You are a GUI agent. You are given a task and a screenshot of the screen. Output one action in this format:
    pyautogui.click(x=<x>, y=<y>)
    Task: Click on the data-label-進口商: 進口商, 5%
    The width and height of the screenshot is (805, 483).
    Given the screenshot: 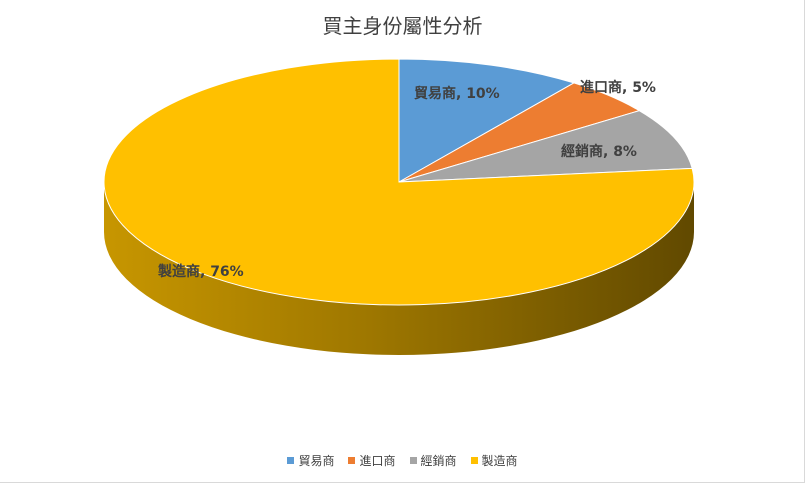 What is the action you would take?
    pyautogui.click(x=618, y=87)
    